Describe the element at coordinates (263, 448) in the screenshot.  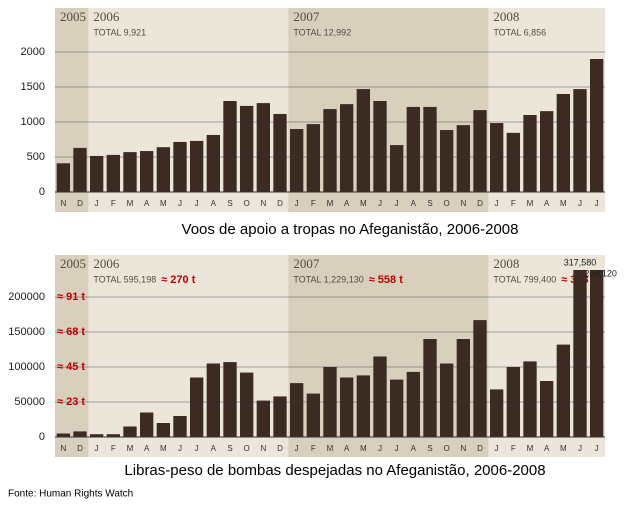
I see `x-tick-label: N` at that location.